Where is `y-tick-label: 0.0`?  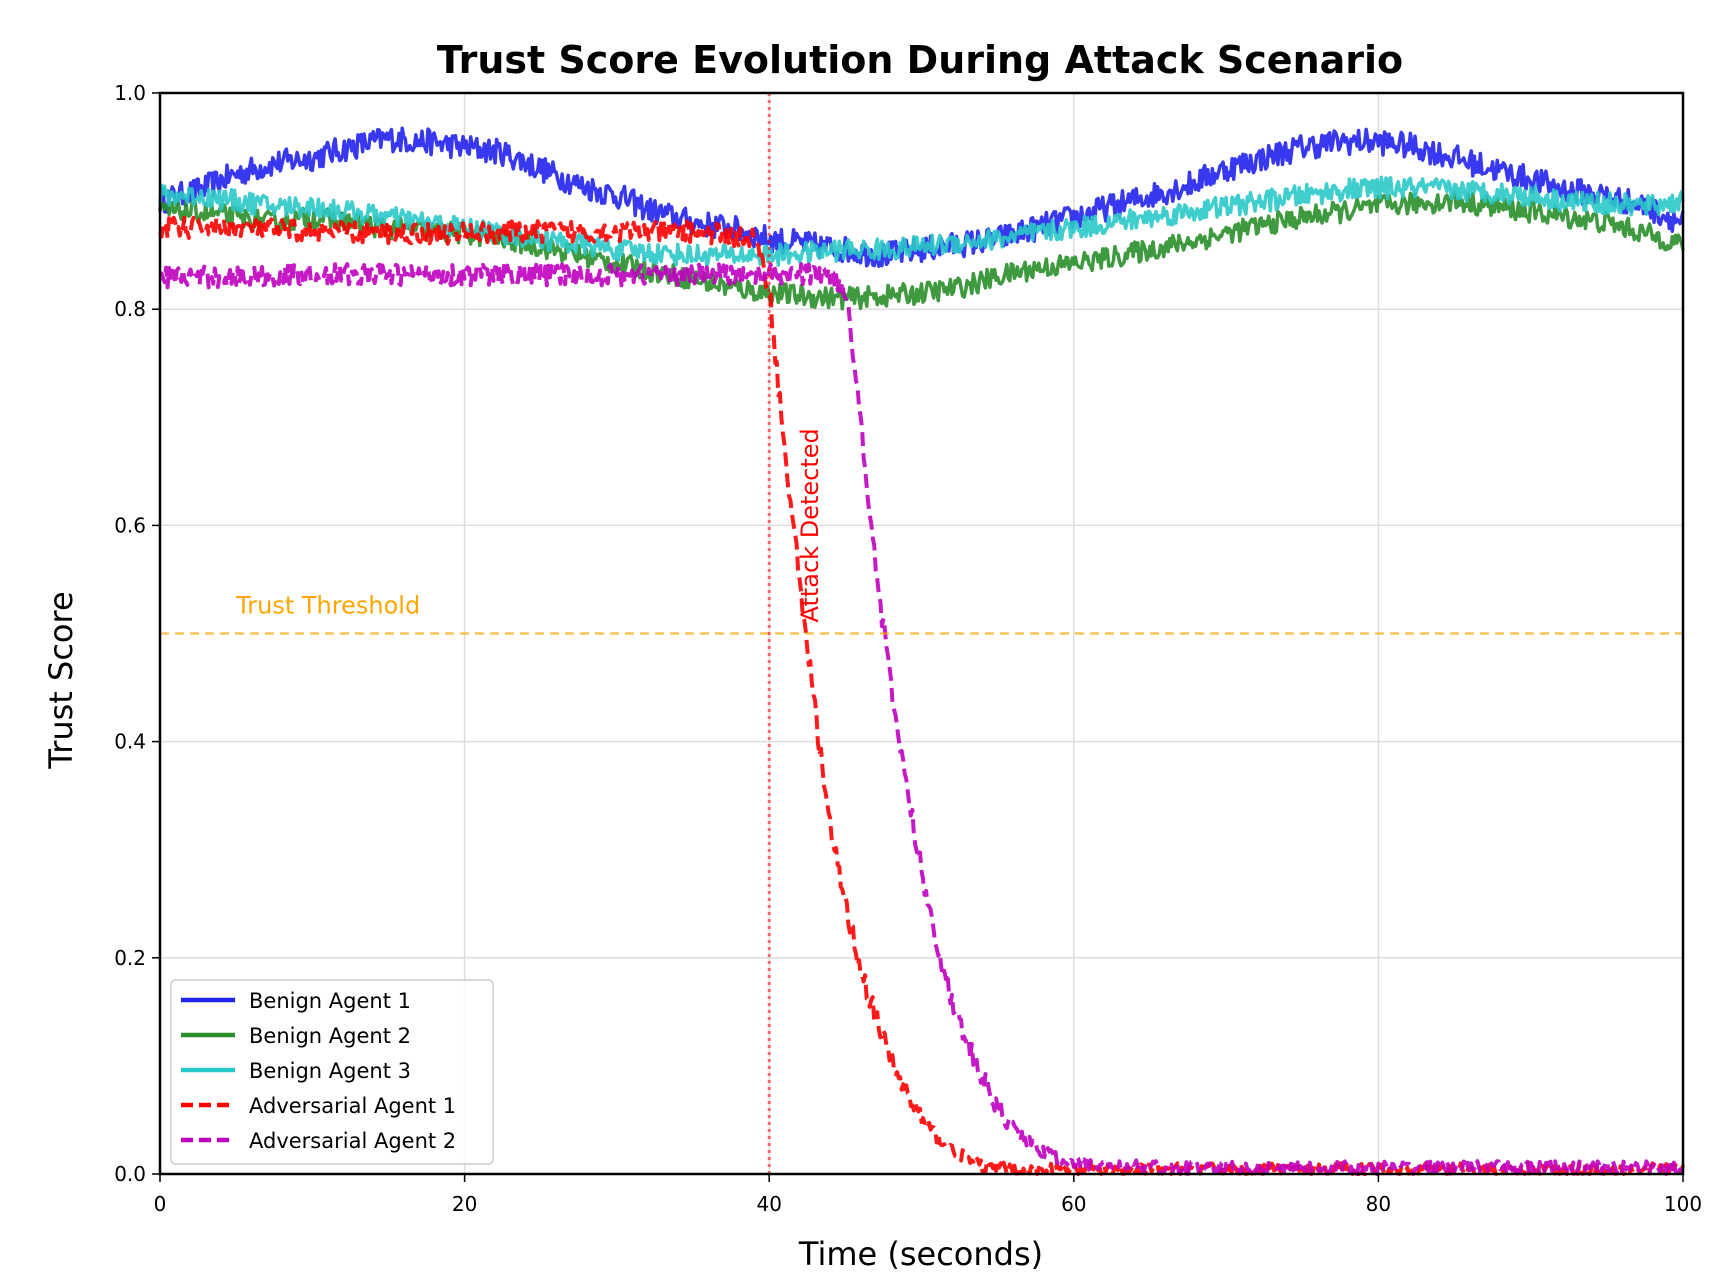 y-tick-label: 0.0 is located at coordinates (130, 1174).